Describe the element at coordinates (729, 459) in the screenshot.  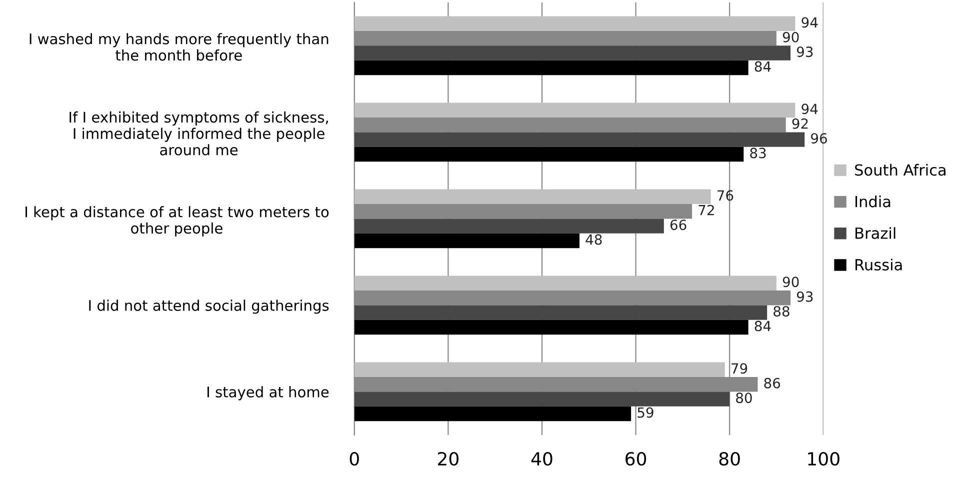
I see `x-tick-label: 80` at that location.